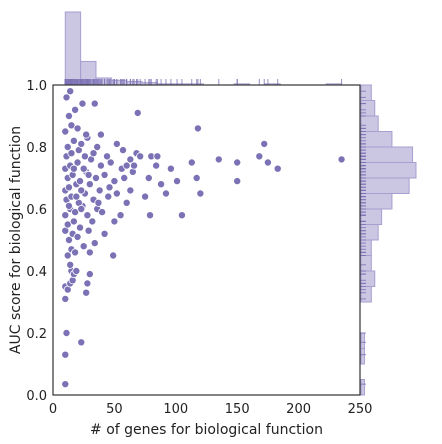 The height and width of the screenshot is (444, 442). What do you see at coordinates (175, 409) in the screenshot?
I see `x-tick-label: 100` at bounding box center [175, 409].